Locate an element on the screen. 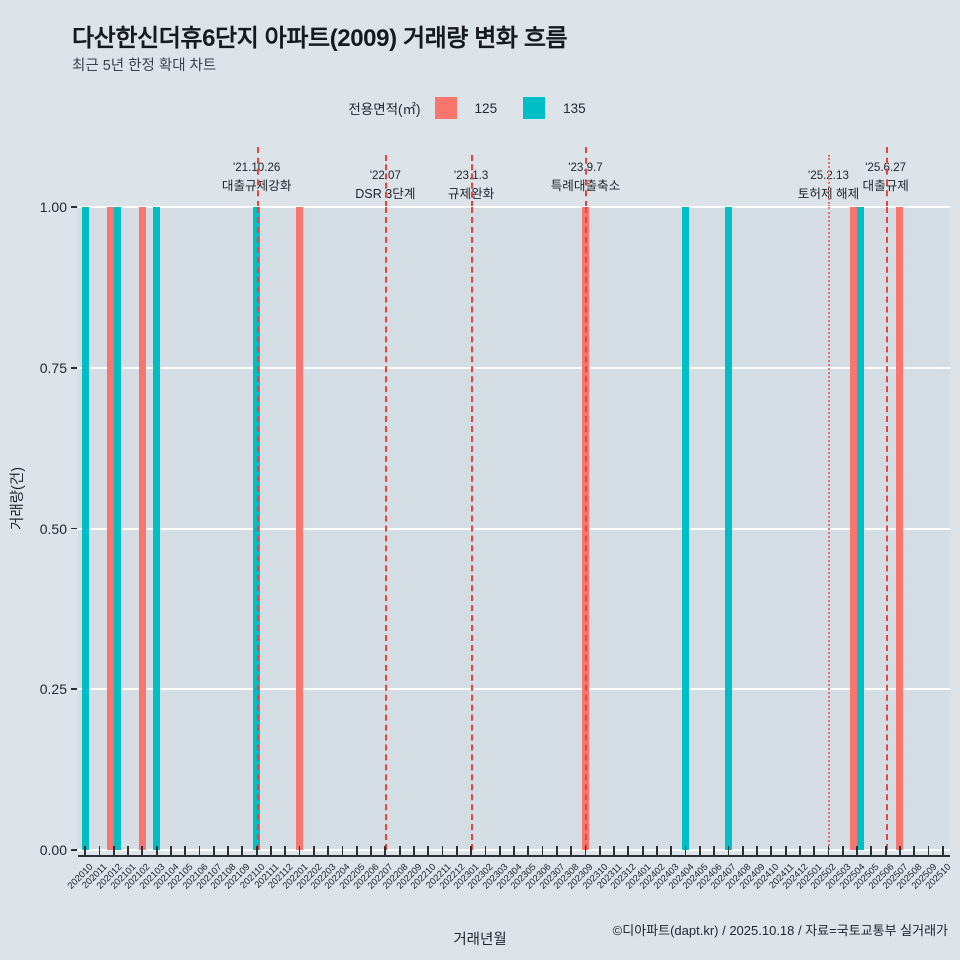 This screenshot has width=960, height=960. event-date-5: '25.6.27 is located at coordinates (886, 167).